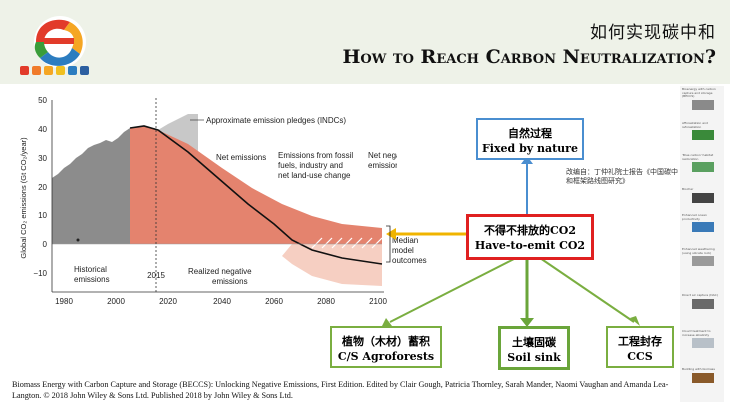 The height and width of the screenshot is (414, 730). What do you see at coordinates (54, 70) in the screenshot?
I see `logo-icon-row` at bounding box center [54, 70].